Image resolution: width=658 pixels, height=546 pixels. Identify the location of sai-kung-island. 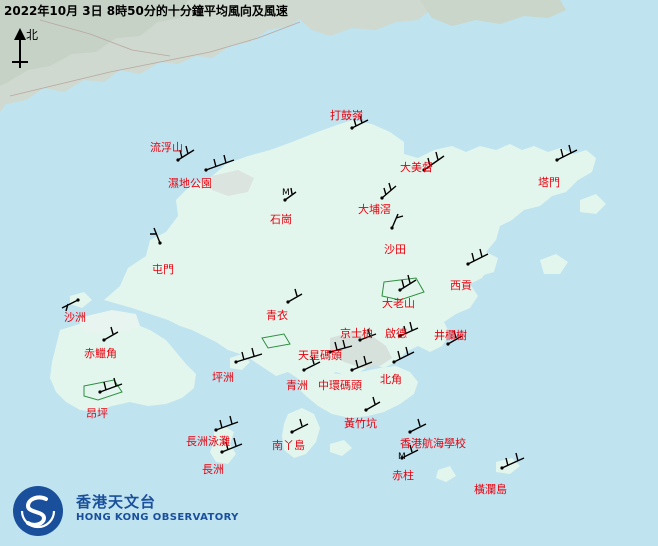
(483, 264).